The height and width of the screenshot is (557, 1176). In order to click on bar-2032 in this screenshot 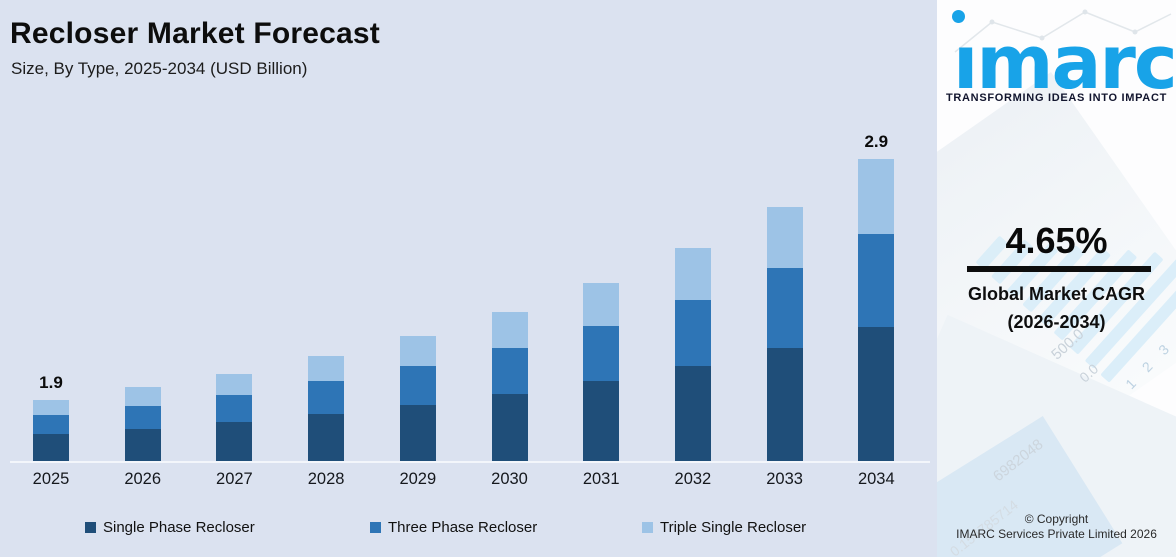, I will do `click(692, 355)`.